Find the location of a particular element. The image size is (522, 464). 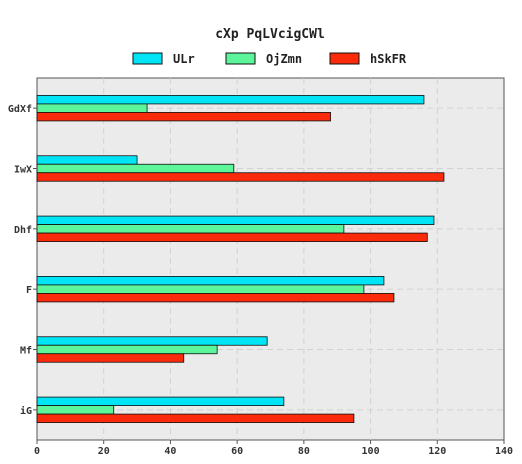

chart-title: cXp PqLVcigCWl is located at coordinates (270, 34).